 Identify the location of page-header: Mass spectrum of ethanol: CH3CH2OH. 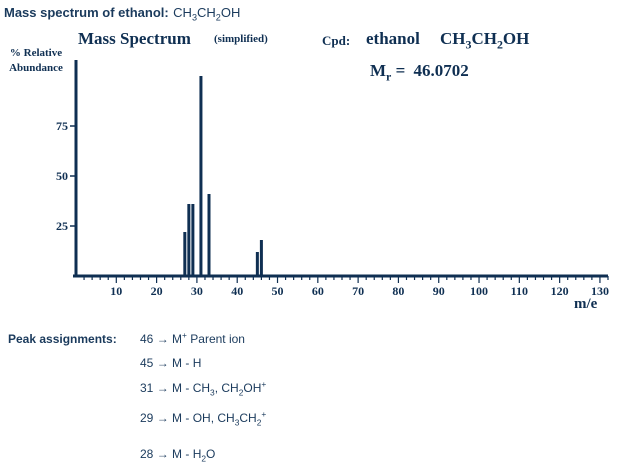
(122, 13).